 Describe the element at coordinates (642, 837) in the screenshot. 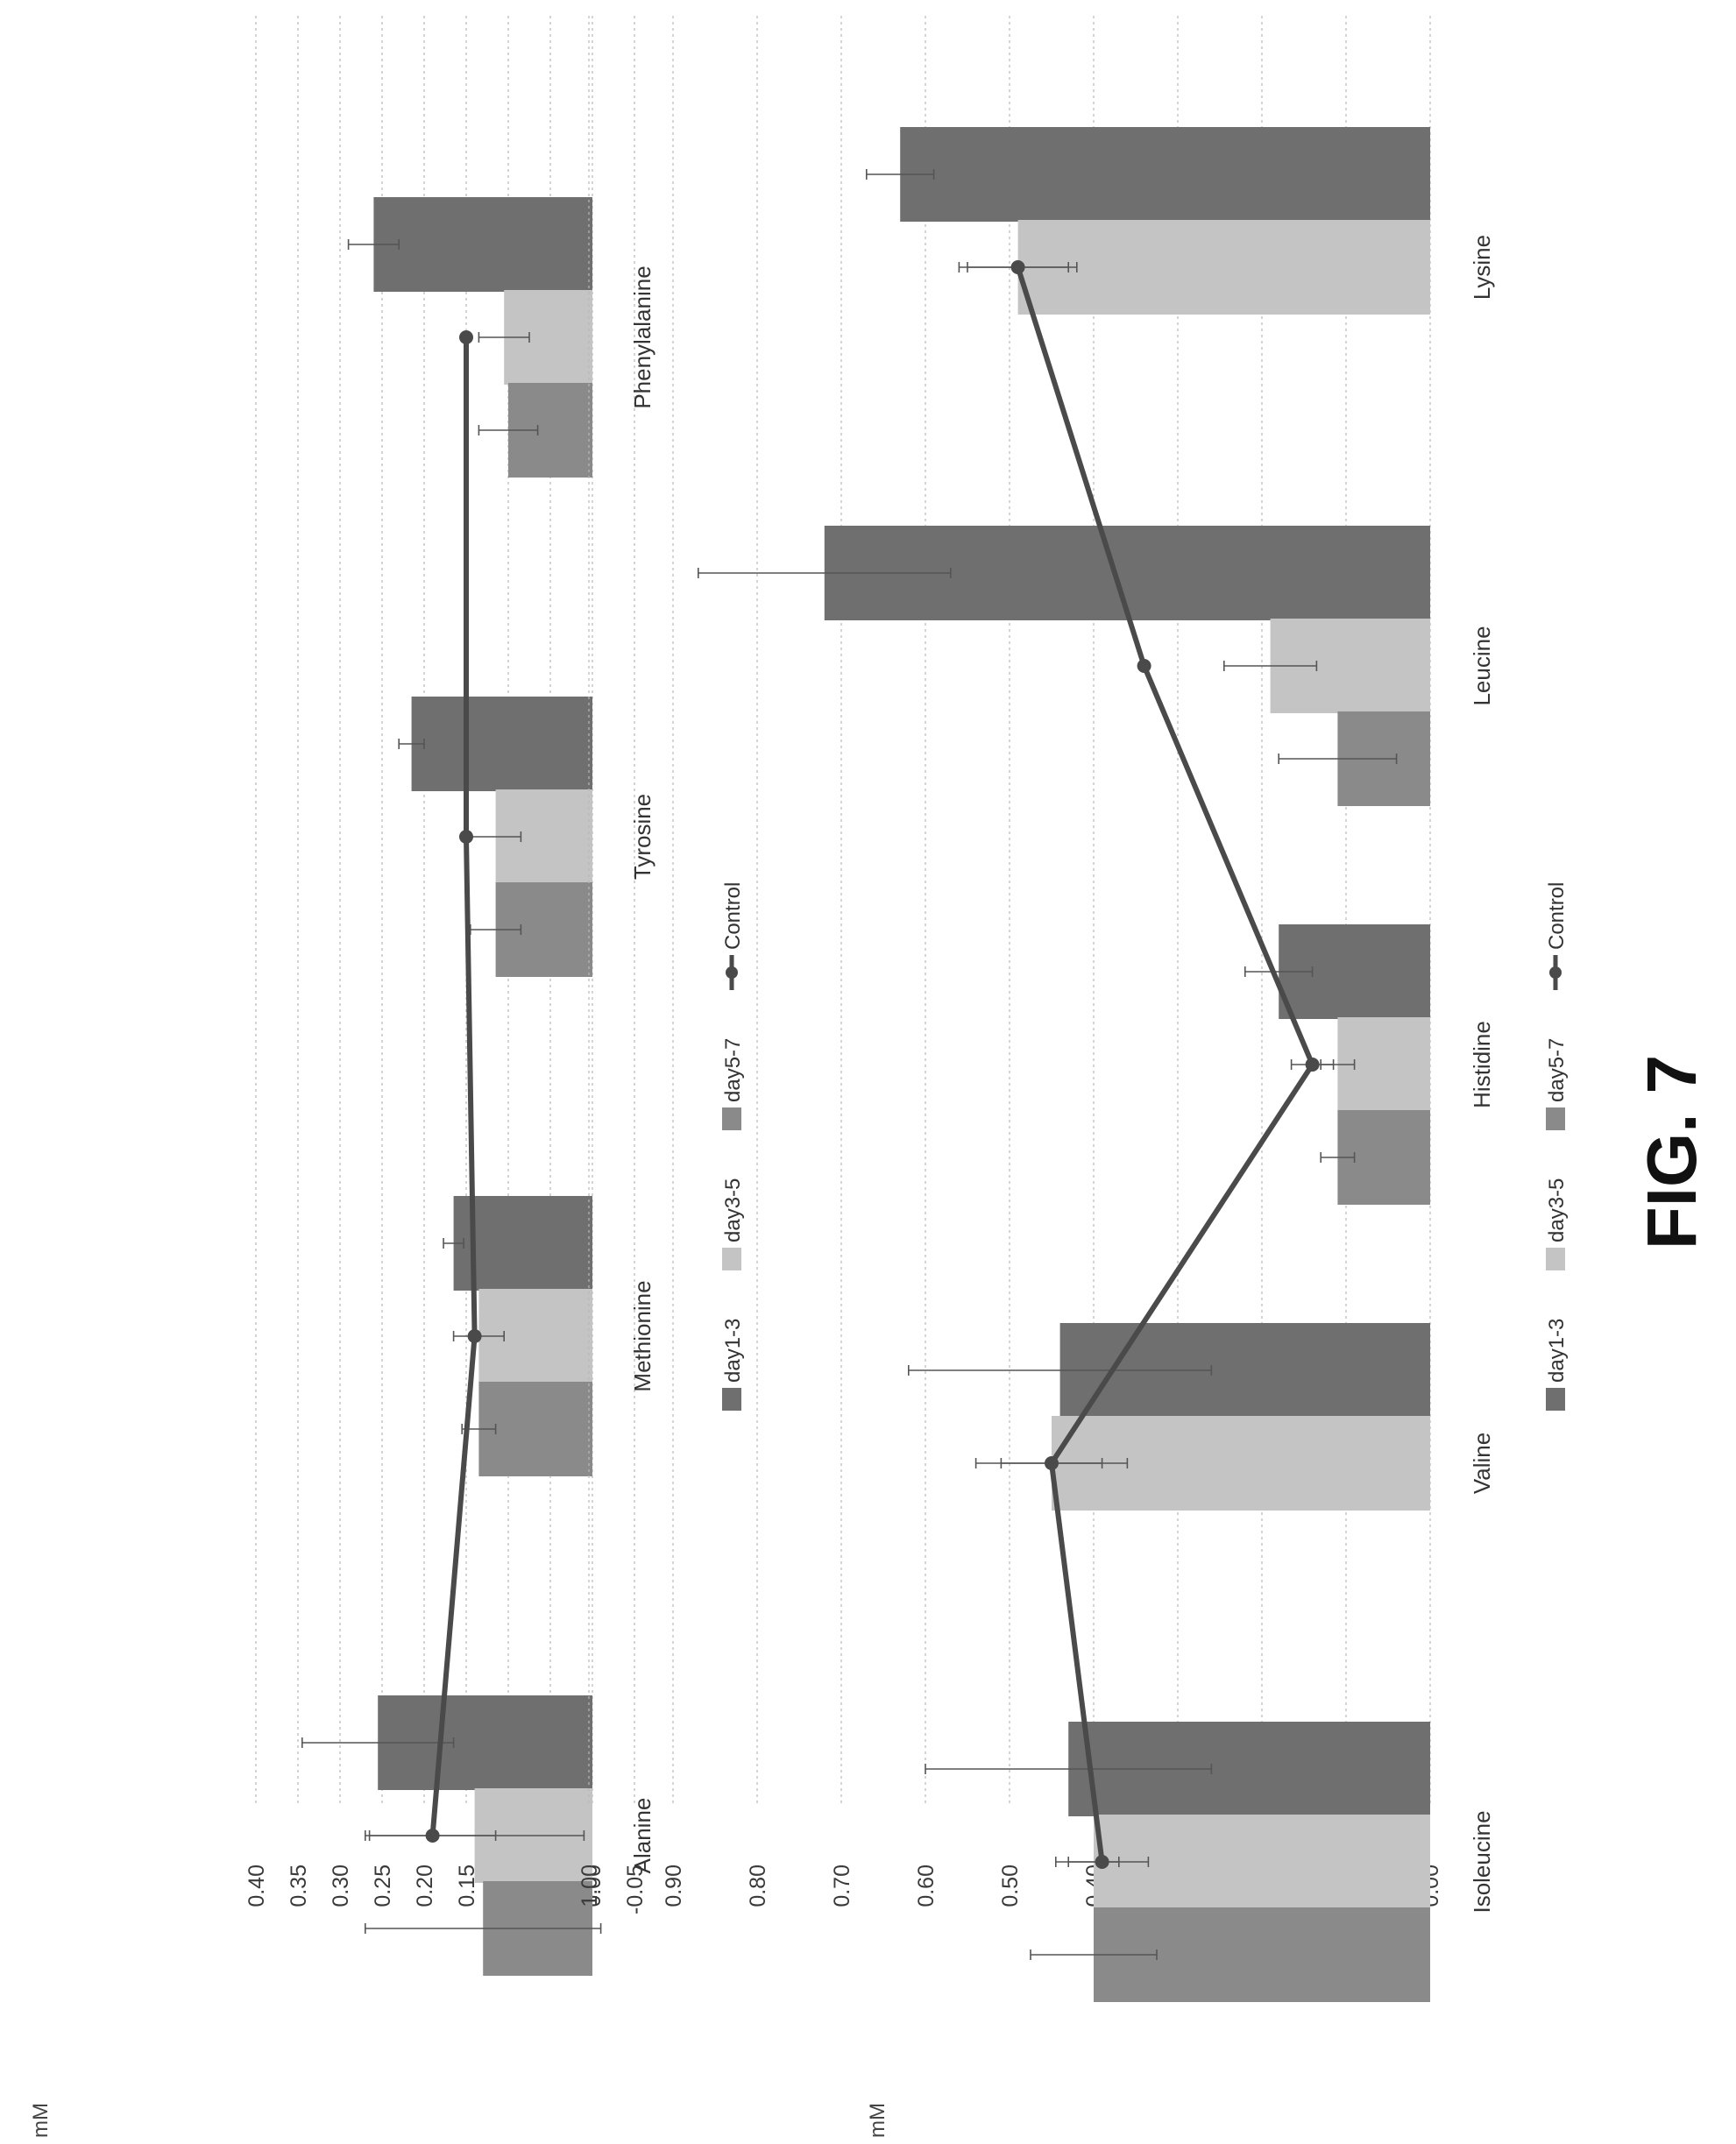

I see `category-label: Tyrosine` at that location.